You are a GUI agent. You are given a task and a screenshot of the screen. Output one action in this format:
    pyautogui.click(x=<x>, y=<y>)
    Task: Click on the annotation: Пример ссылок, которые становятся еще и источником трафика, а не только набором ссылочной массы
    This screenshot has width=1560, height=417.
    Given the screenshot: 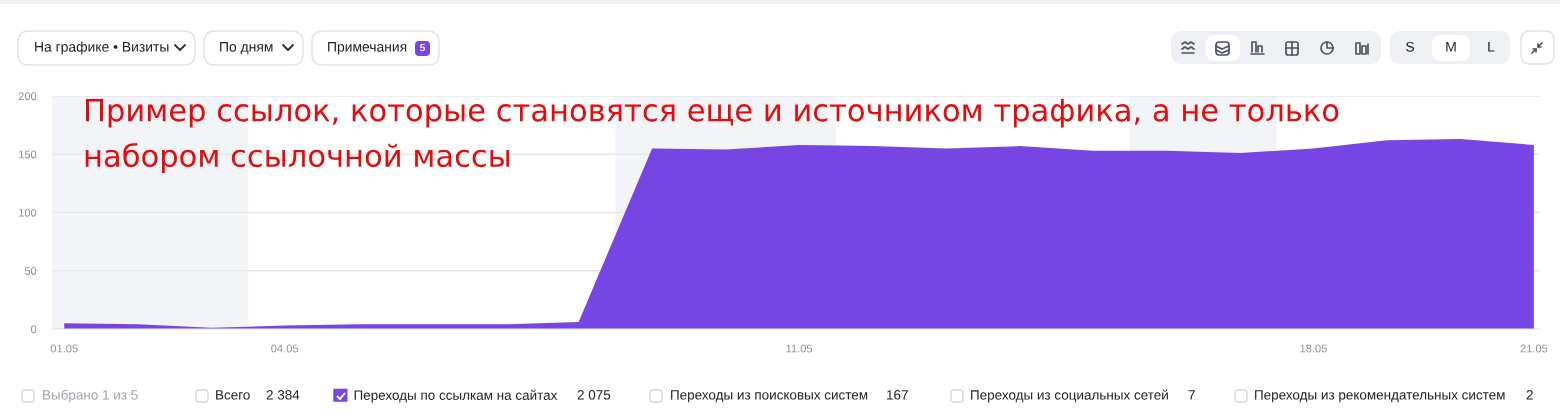 What is the action you would take?
    pyautogui.click(x=712, y=136)
    